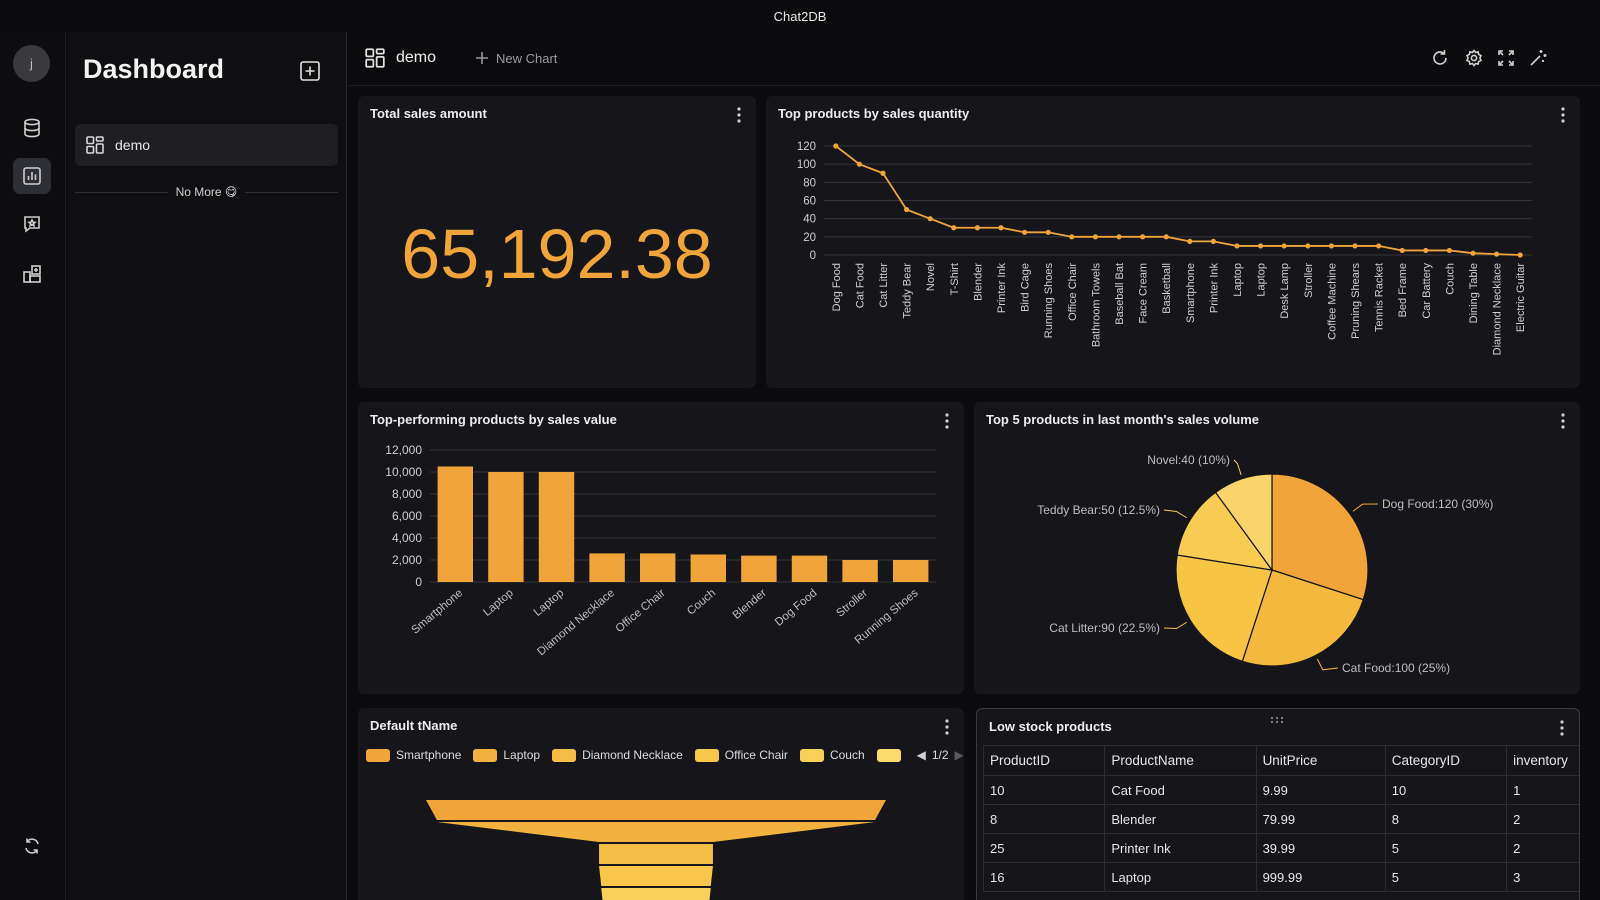 The height and width of the screenshot is (900, 1600). What do you see at coordinates (1539, 59) in the screenshot?
I see `magic-icon` at bounding box center [1539, 59].